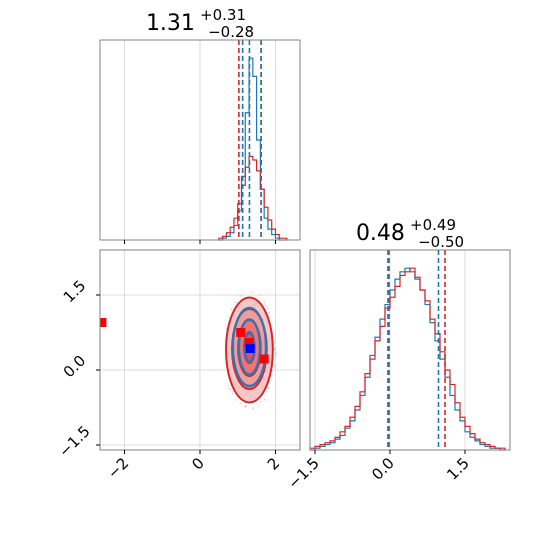 The width and height of the screenshot is (550, 550). What do you see at coordinates (383, 469) in the screenshot?
I see `hist-y-tick-label: 0.0` at bounding box center [383, 469].